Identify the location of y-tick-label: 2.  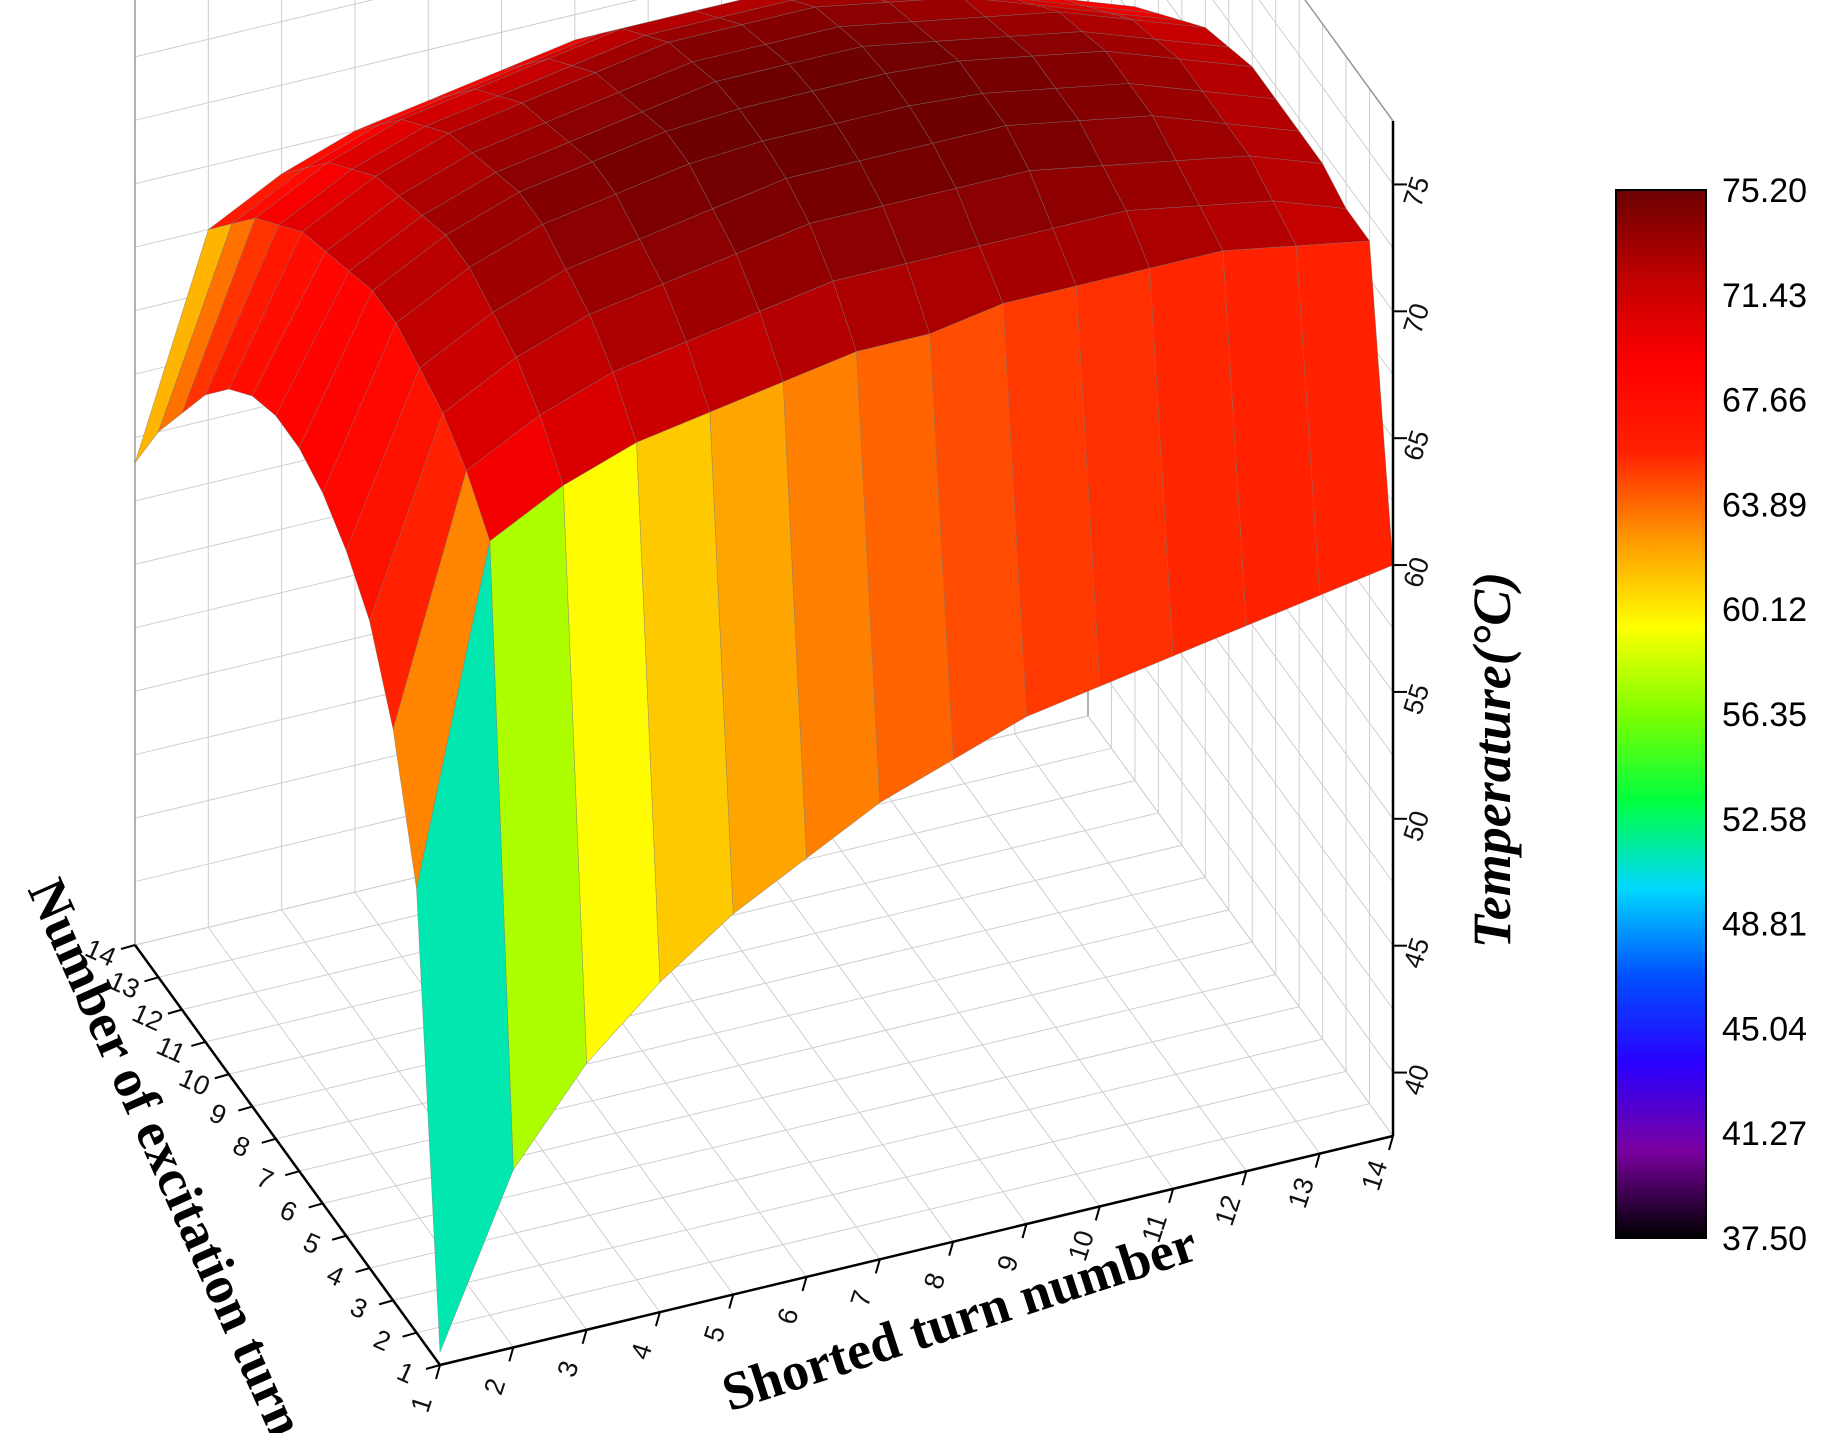
(382, 1341).